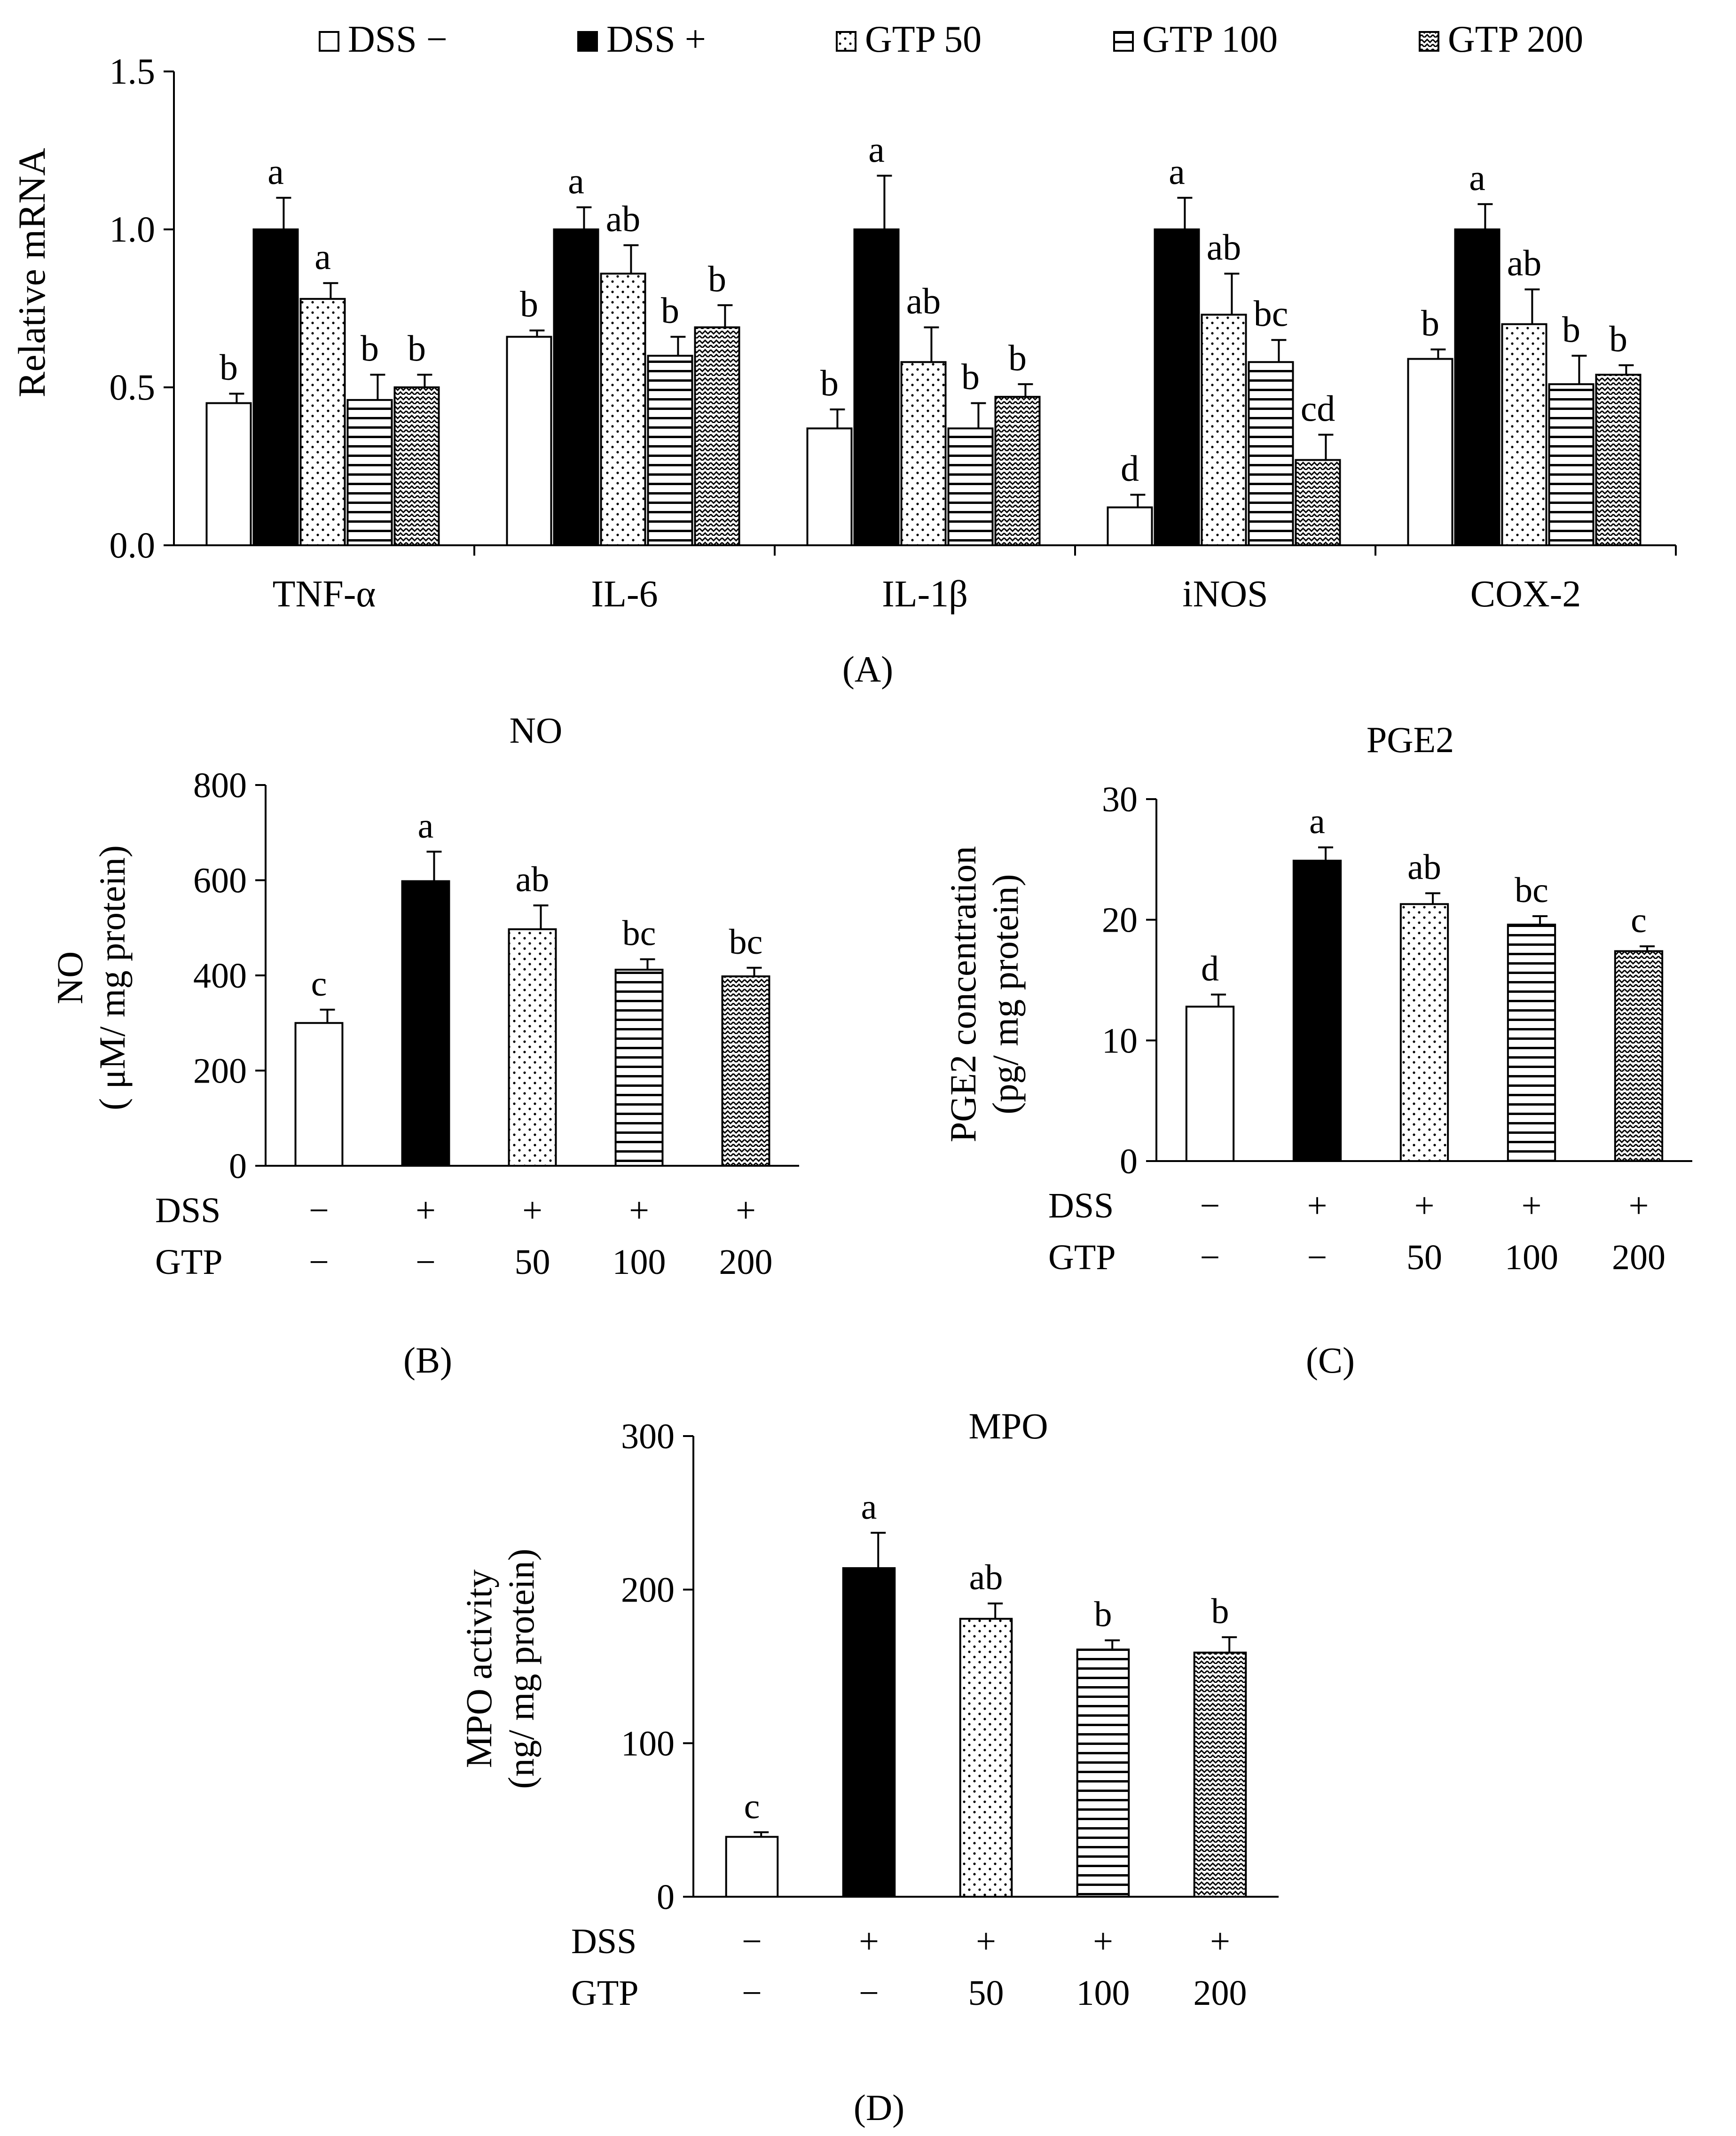  Describe the element at coordinates (1515, 39) in the screenshot. I see `legend-label-gtp200: GTP 200` at that location.